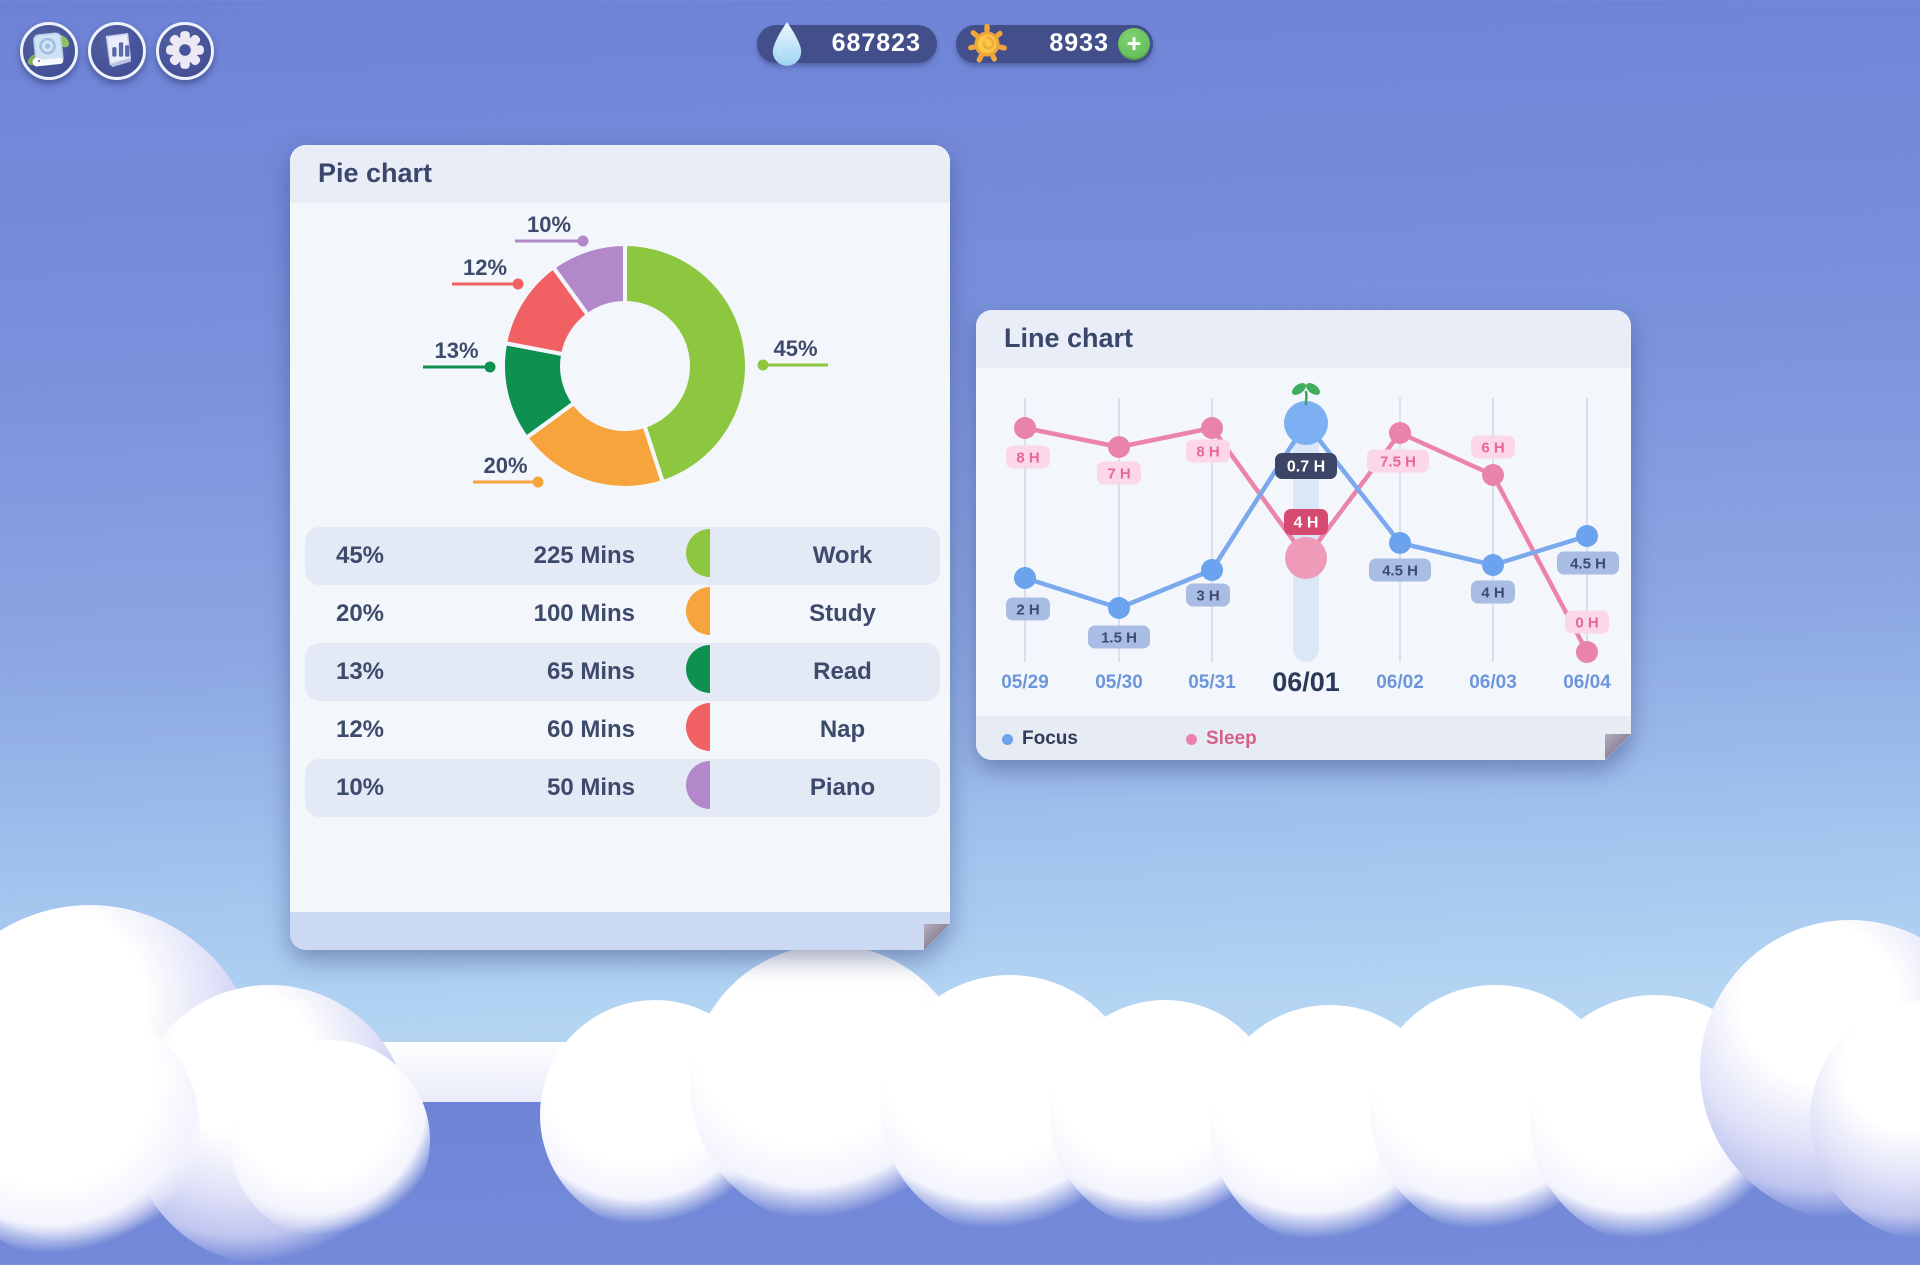  I want to click on pie-legend-label: Piano, so click(847, 788).